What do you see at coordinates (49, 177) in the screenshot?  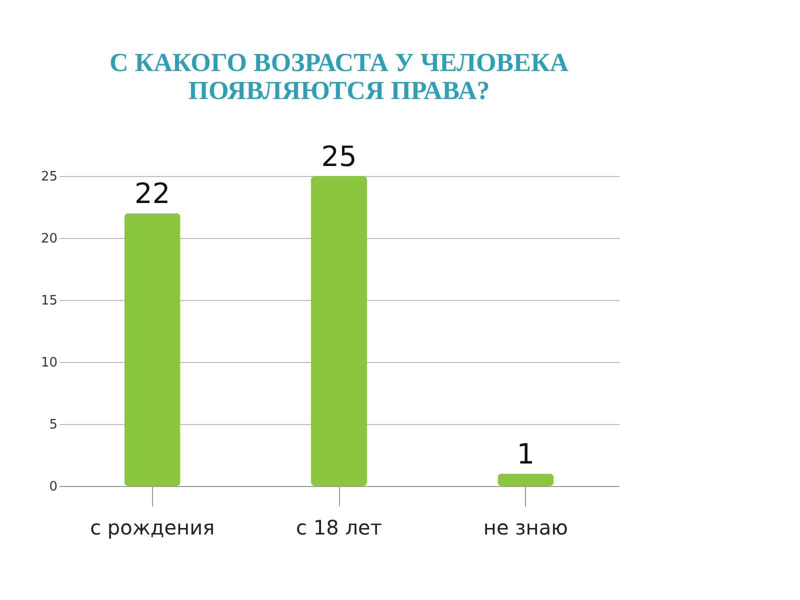 I see `y-tick-label: 25` at bounding box center [49, 177].